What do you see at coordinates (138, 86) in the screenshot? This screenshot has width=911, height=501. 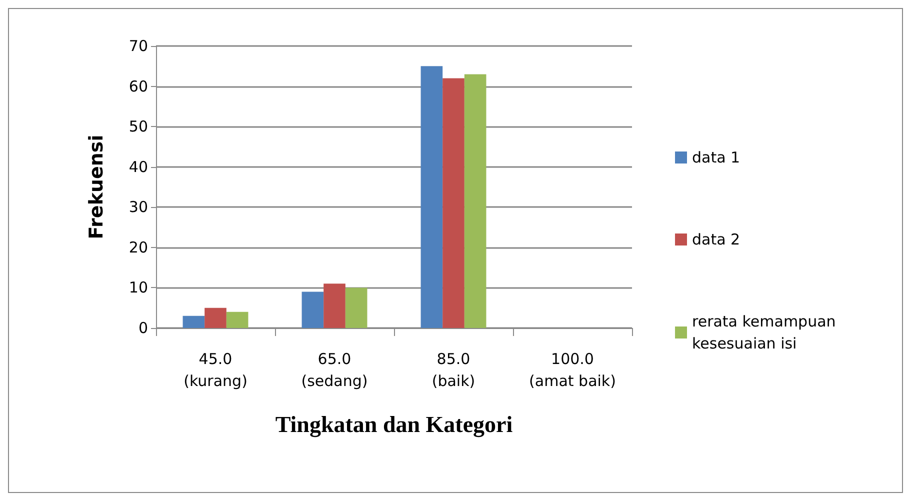 I see `y-tick-label: 60` at bounding box center [138, 86].